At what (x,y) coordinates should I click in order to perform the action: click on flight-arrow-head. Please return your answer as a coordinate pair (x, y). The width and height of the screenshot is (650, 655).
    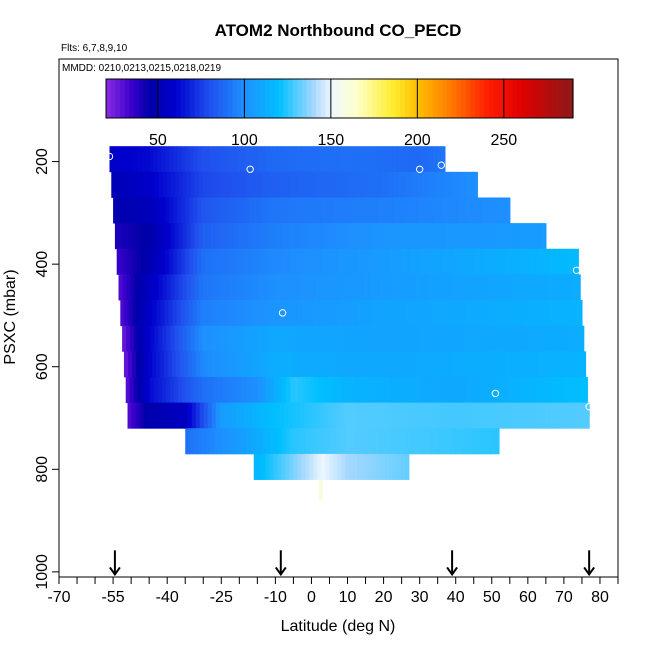
    Looking at the image, I should click on (280, 571).